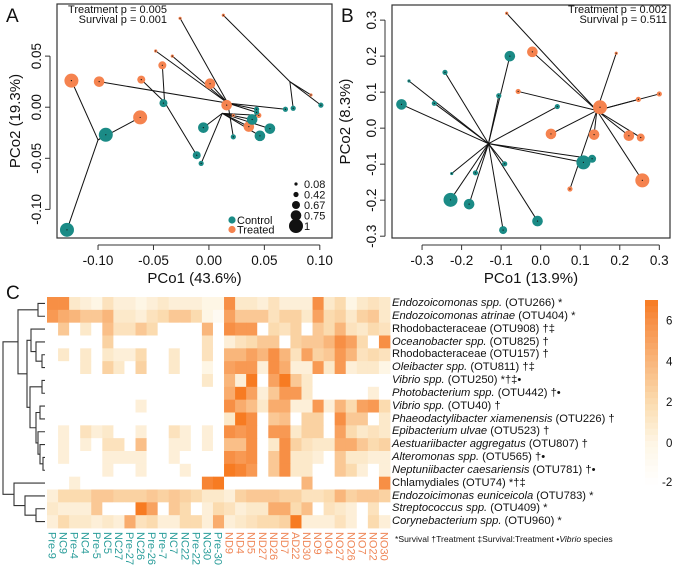 The height and width of the screenshot is (572, 675). I want to click on dendrogram-branch, so click(43, 361).